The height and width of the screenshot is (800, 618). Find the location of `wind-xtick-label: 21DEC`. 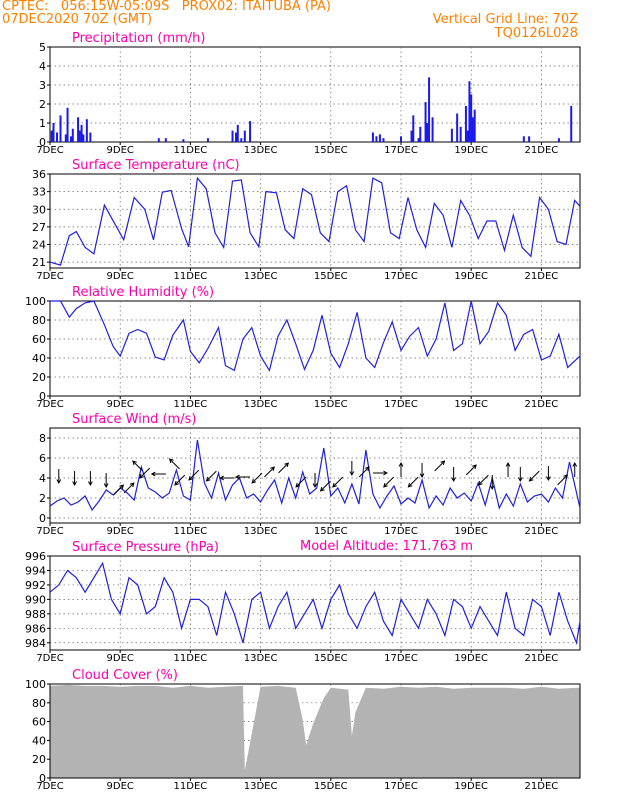

wind-xtick-label: 21DEC is located at coordinates (542, 531).